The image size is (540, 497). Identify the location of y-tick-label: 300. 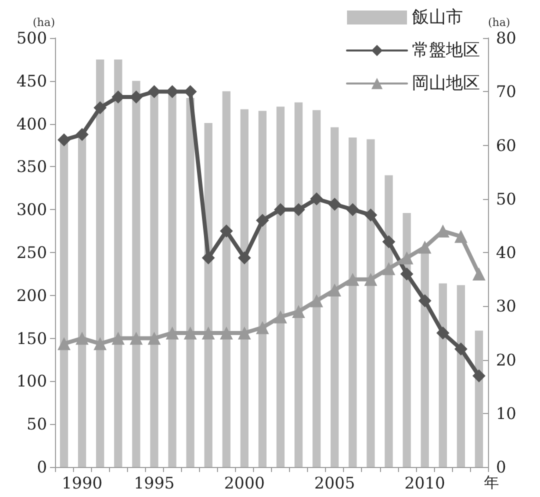
(31, 210).